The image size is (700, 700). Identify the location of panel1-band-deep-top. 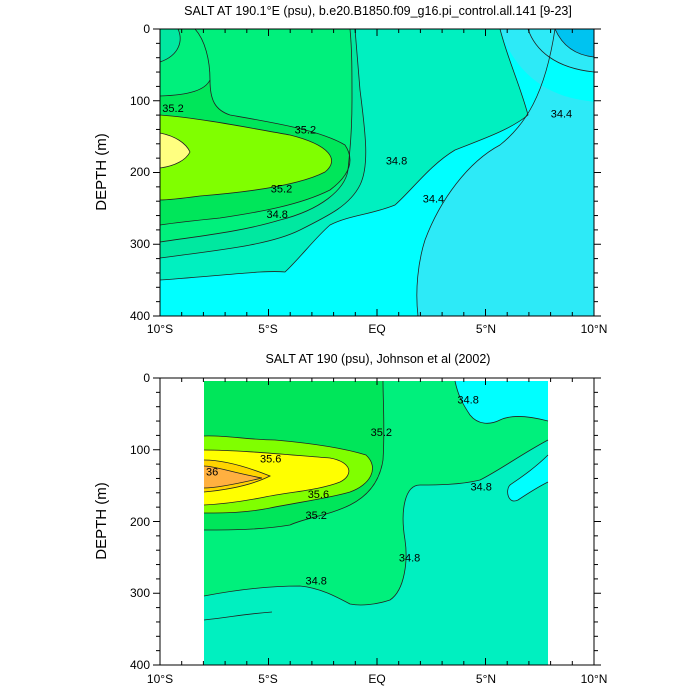
(574, 43).